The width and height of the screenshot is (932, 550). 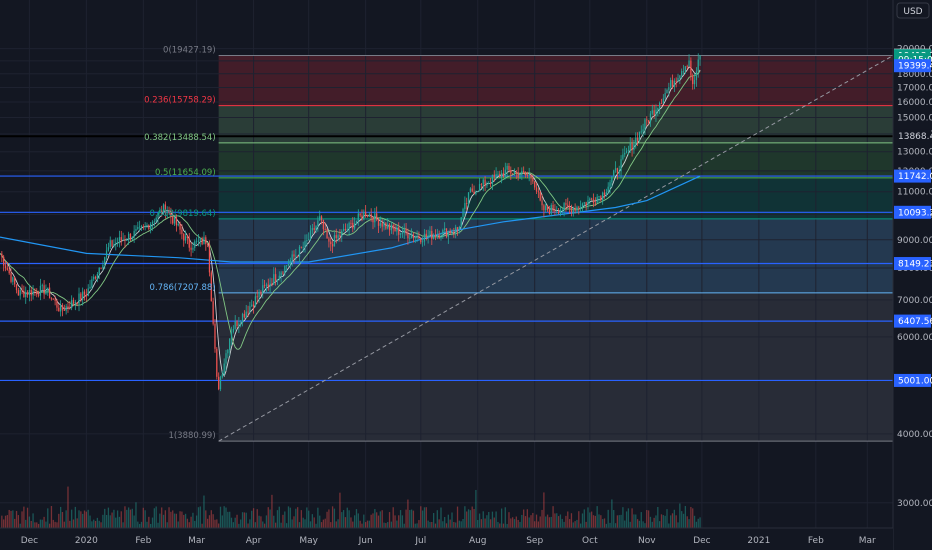 I want to click on time-tick-label: 2020, so click(x=86, y=541).